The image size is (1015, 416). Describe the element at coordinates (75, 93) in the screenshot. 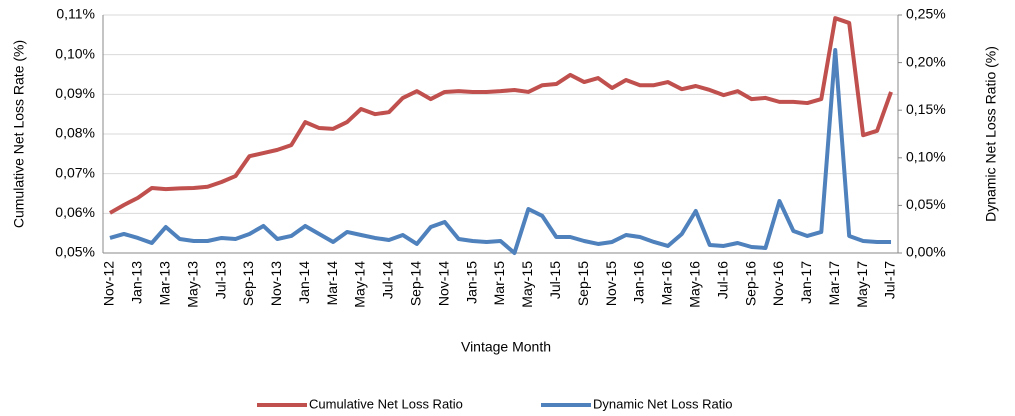

I see `y-tick-label: 0,09%` at that location.